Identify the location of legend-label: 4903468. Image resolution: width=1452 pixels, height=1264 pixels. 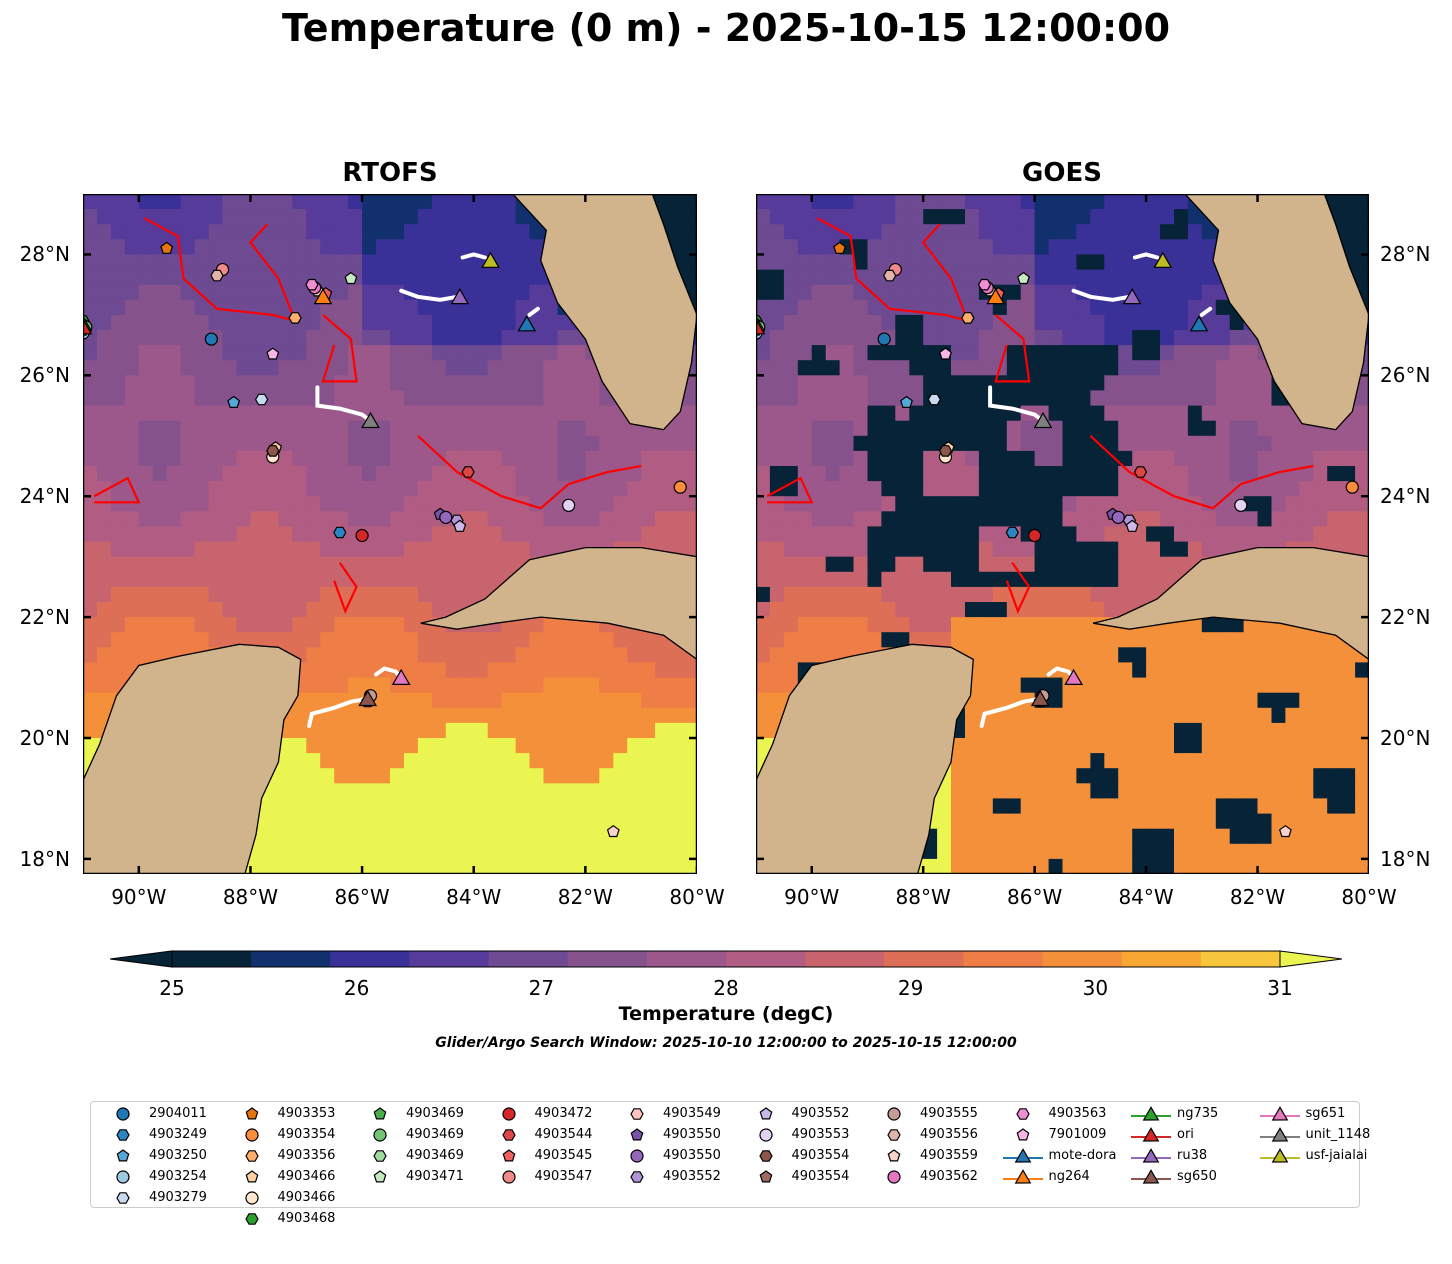
(306, 1218).